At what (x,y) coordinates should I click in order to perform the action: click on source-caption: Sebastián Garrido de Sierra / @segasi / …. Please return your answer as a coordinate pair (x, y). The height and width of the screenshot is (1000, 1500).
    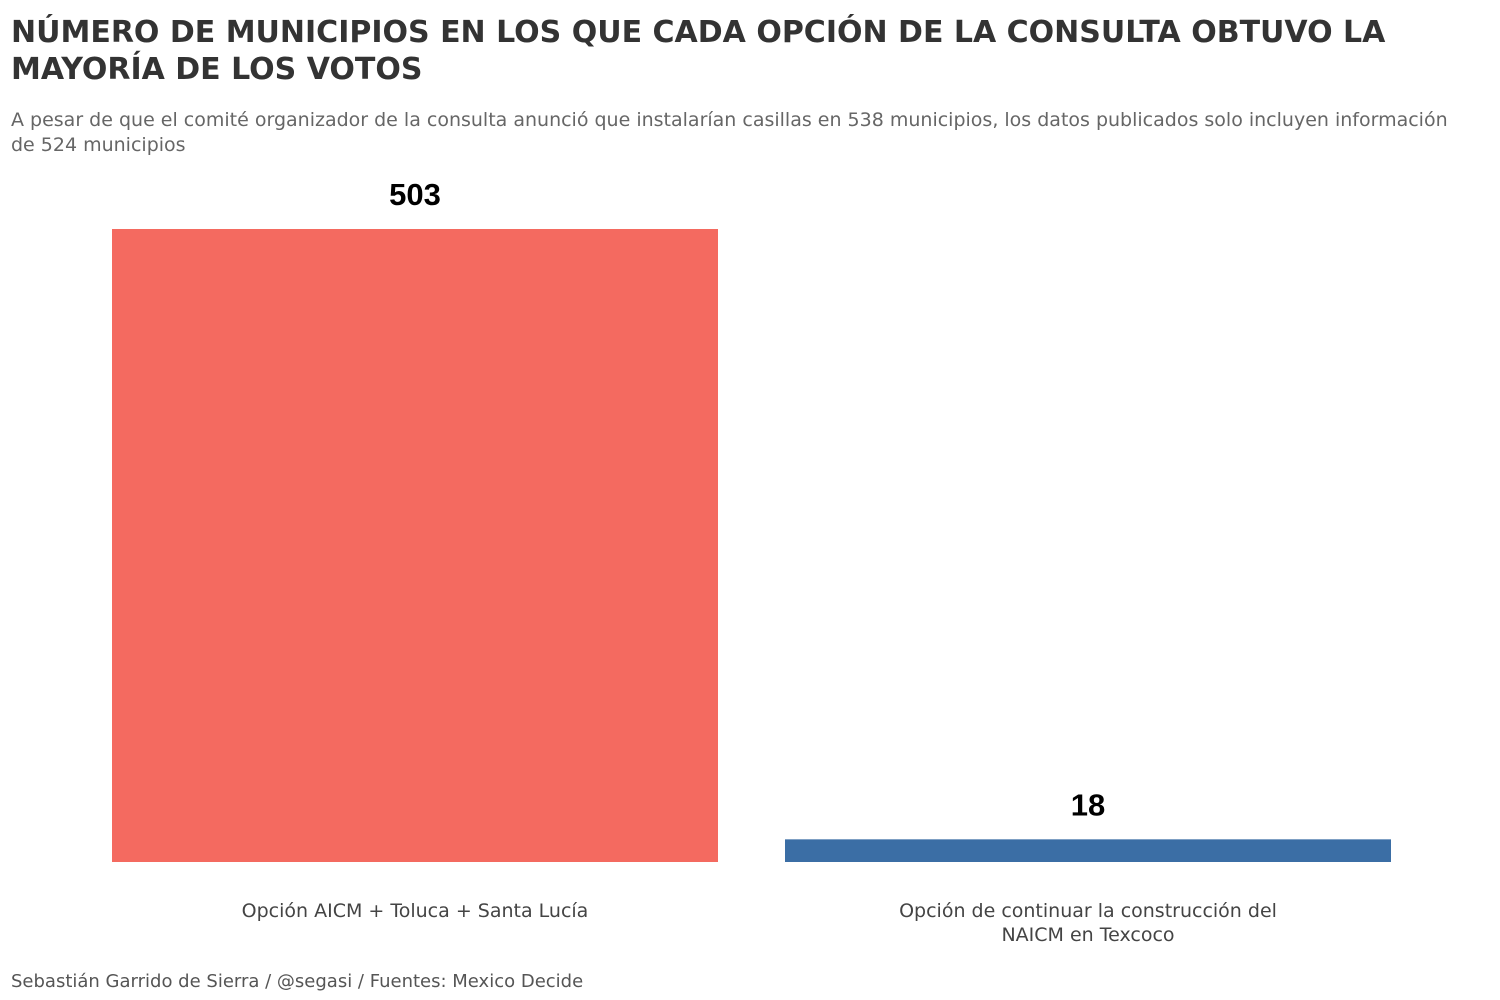
    Looking at the image, I should click on (297, 981).